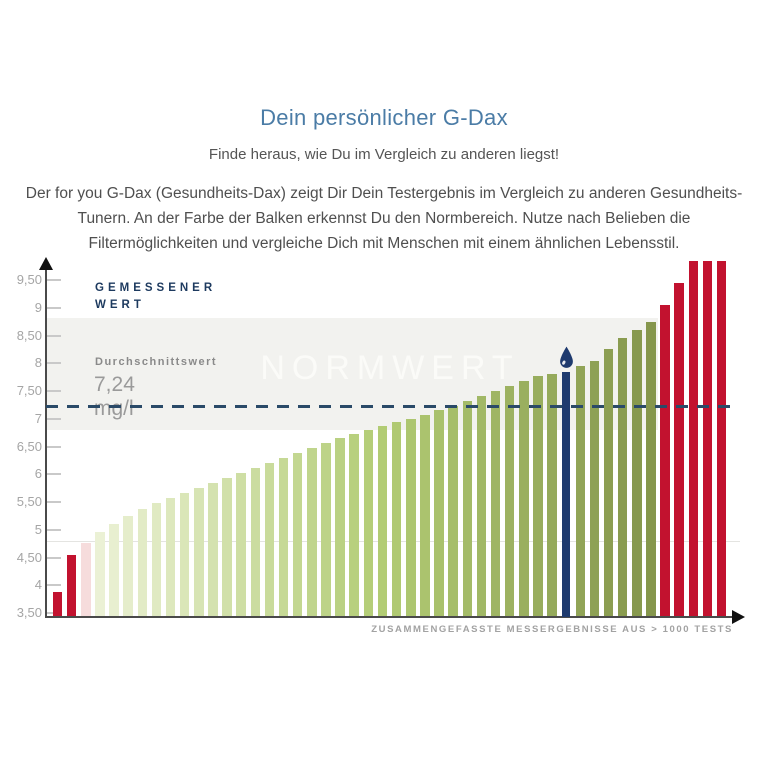 The width and height of the screenshot is (768, 769). What do you see at coordinates (38, 585) in the screenshot?
I see `y-tick-label: 4` at bounding box center [38, 585].